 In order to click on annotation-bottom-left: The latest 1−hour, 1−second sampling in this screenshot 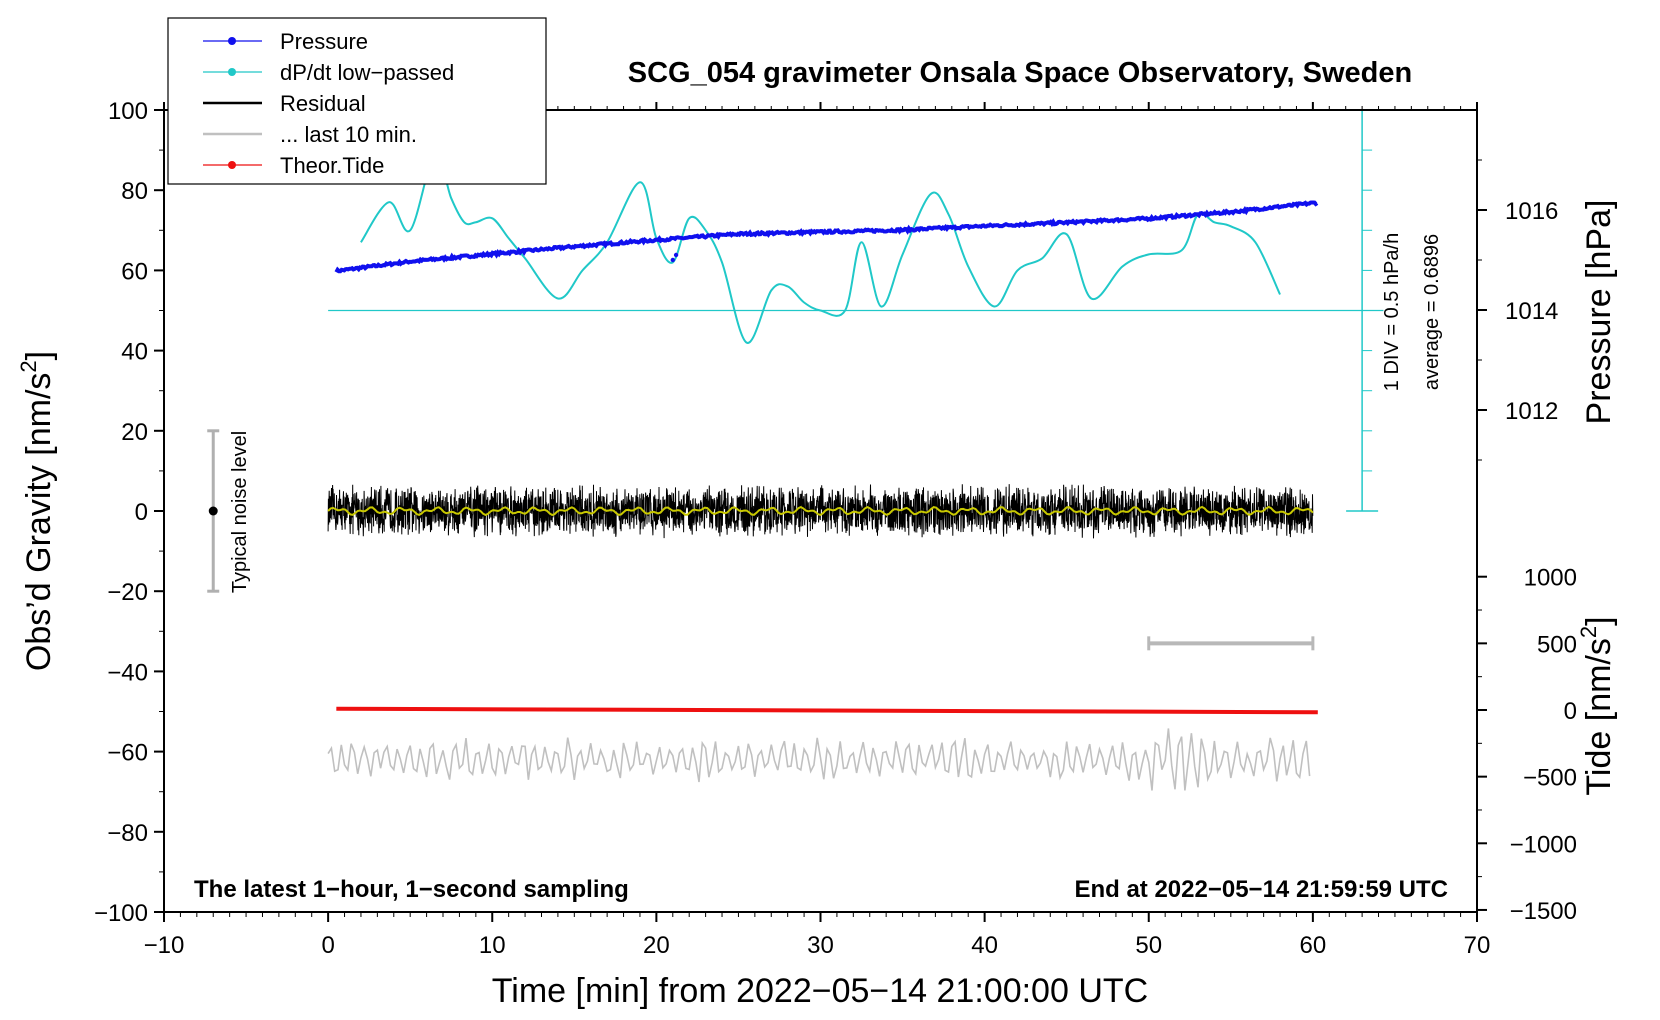, I will do `click(411, 889)`.